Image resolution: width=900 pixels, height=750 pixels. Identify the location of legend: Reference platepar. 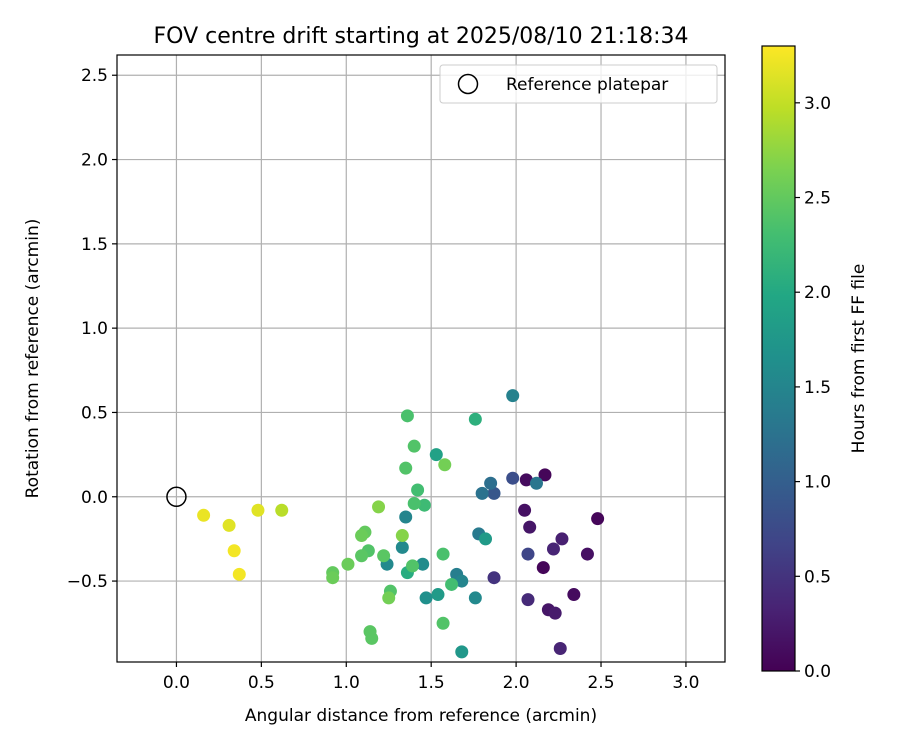
(578, 84).